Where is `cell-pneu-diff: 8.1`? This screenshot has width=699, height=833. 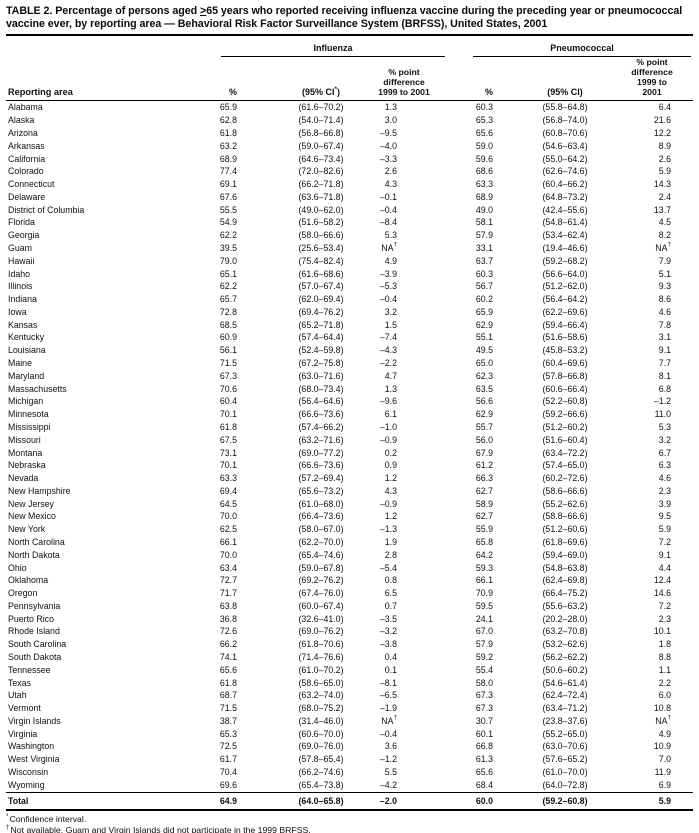 cell-pneu-diff: 8.1 is located at coordinates (665, 375).